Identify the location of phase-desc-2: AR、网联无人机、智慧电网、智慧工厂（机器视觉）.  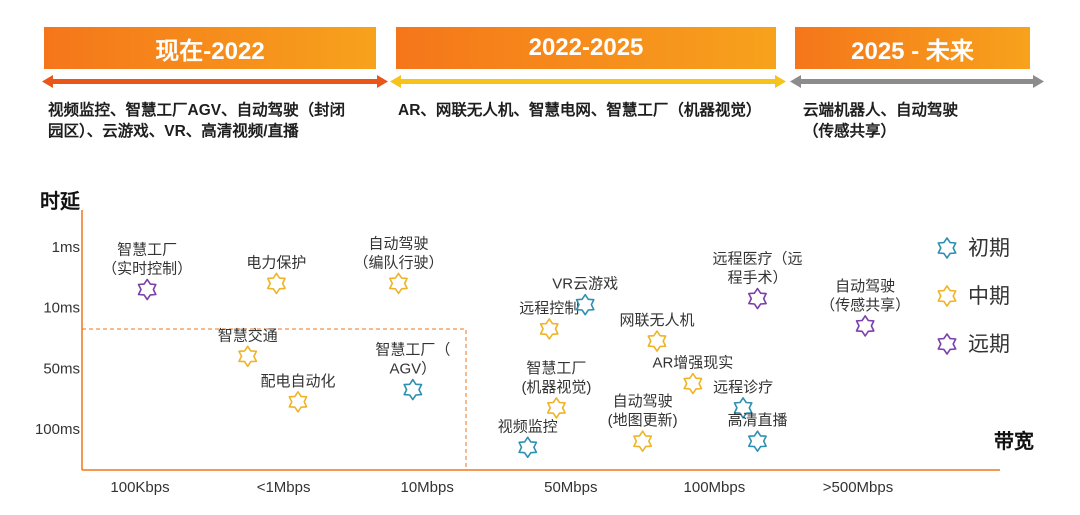
(593, 110).